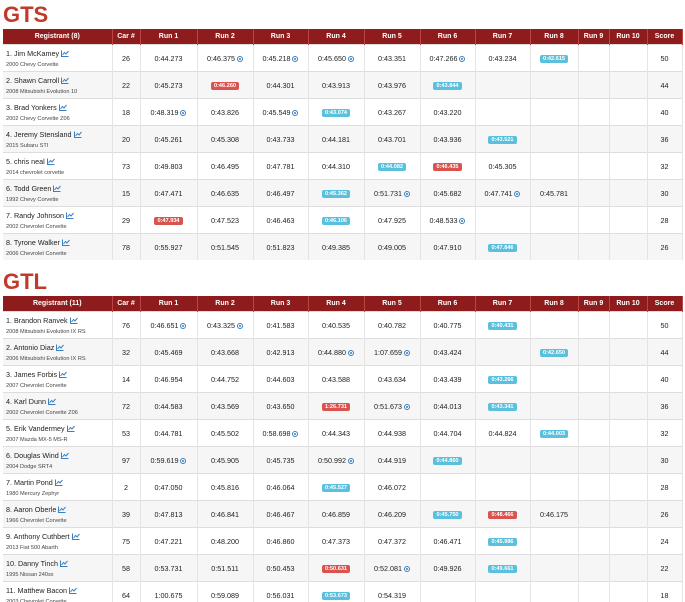 The width and height of the screenshot is (685, 602). I want to click on run-time: 0:46.072, so click(392, 487).